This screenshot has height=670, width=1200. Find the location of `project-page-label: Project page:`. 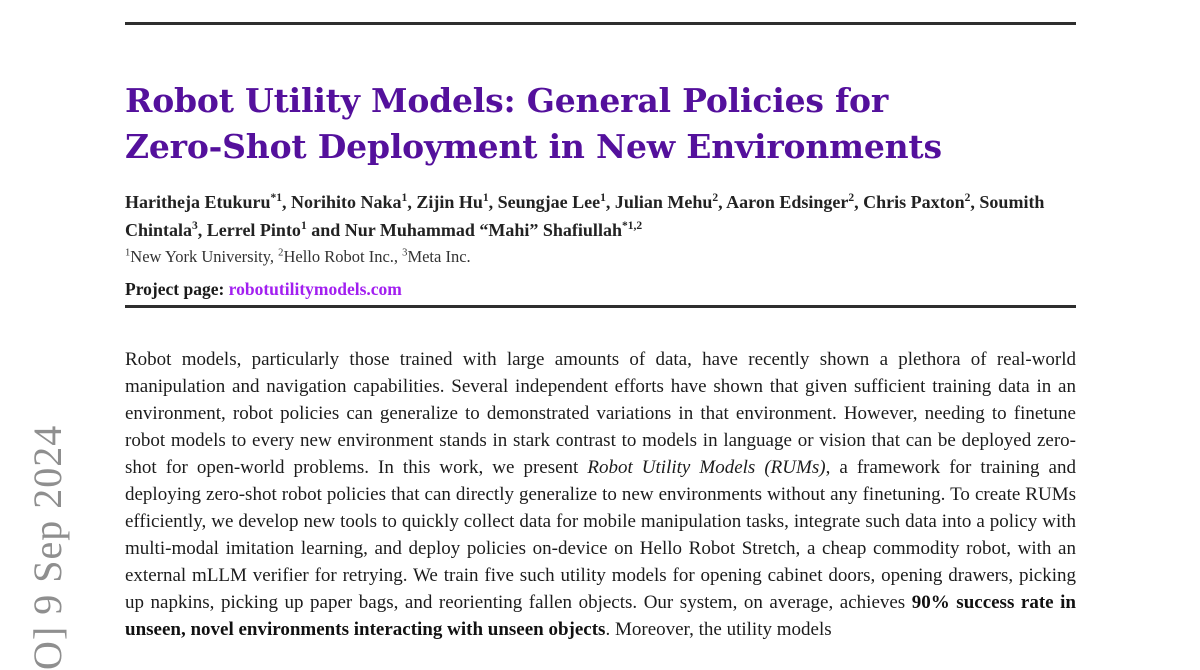

project-page-label: Project page: is located at coordinates (175, 288).